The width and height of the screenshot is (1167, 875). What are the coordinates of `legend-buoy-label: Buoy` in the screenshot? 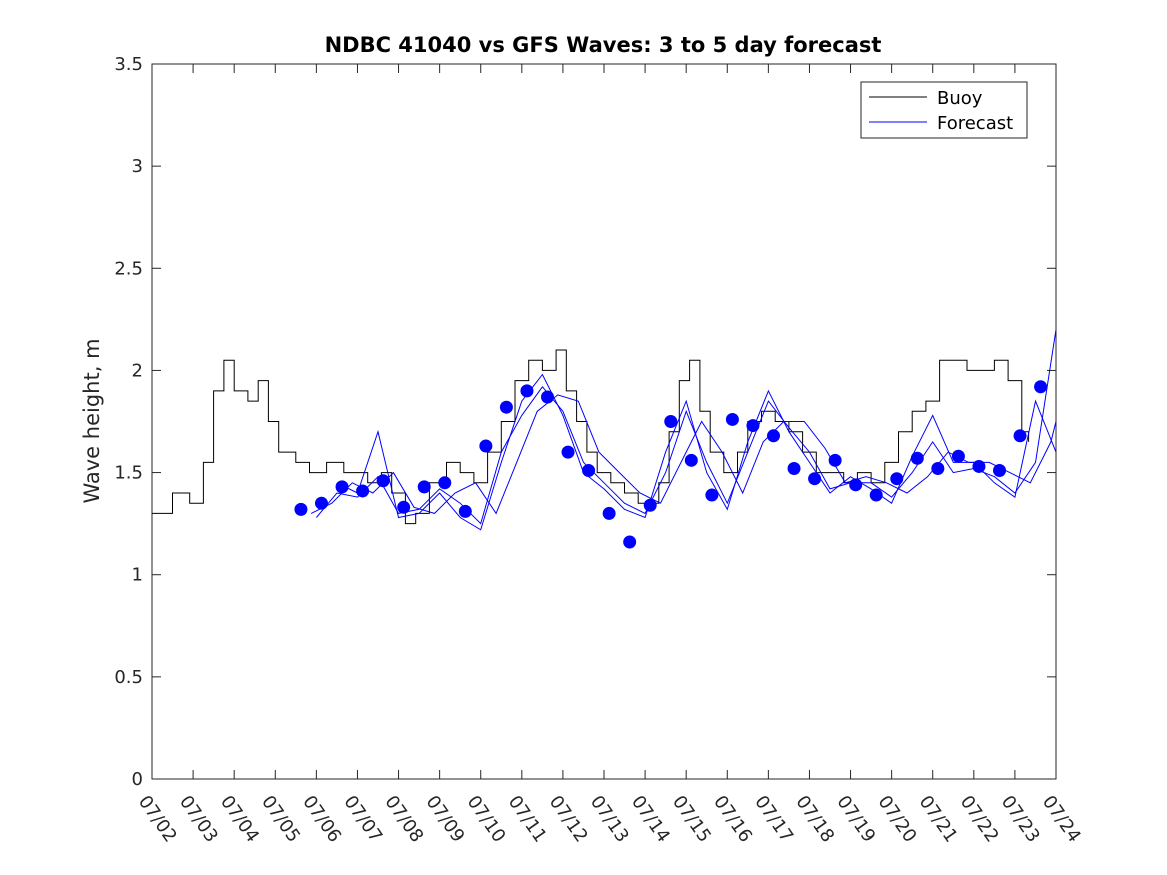 It's located at (960, 98).